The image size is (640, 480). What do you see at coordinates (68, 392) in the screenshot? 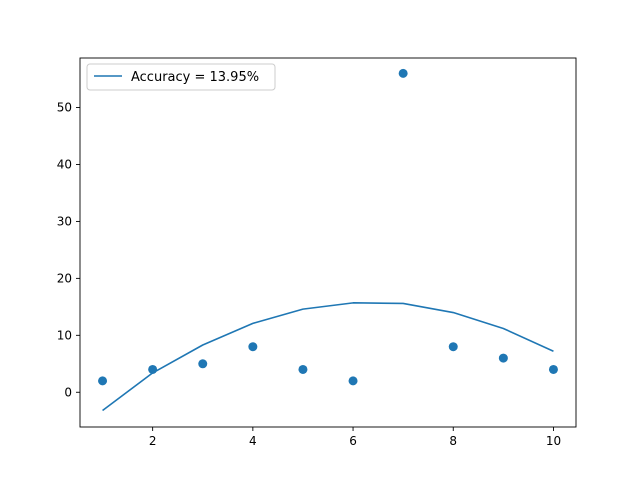
I see `y-tick-label: 0` at bounding box center [68, 392].